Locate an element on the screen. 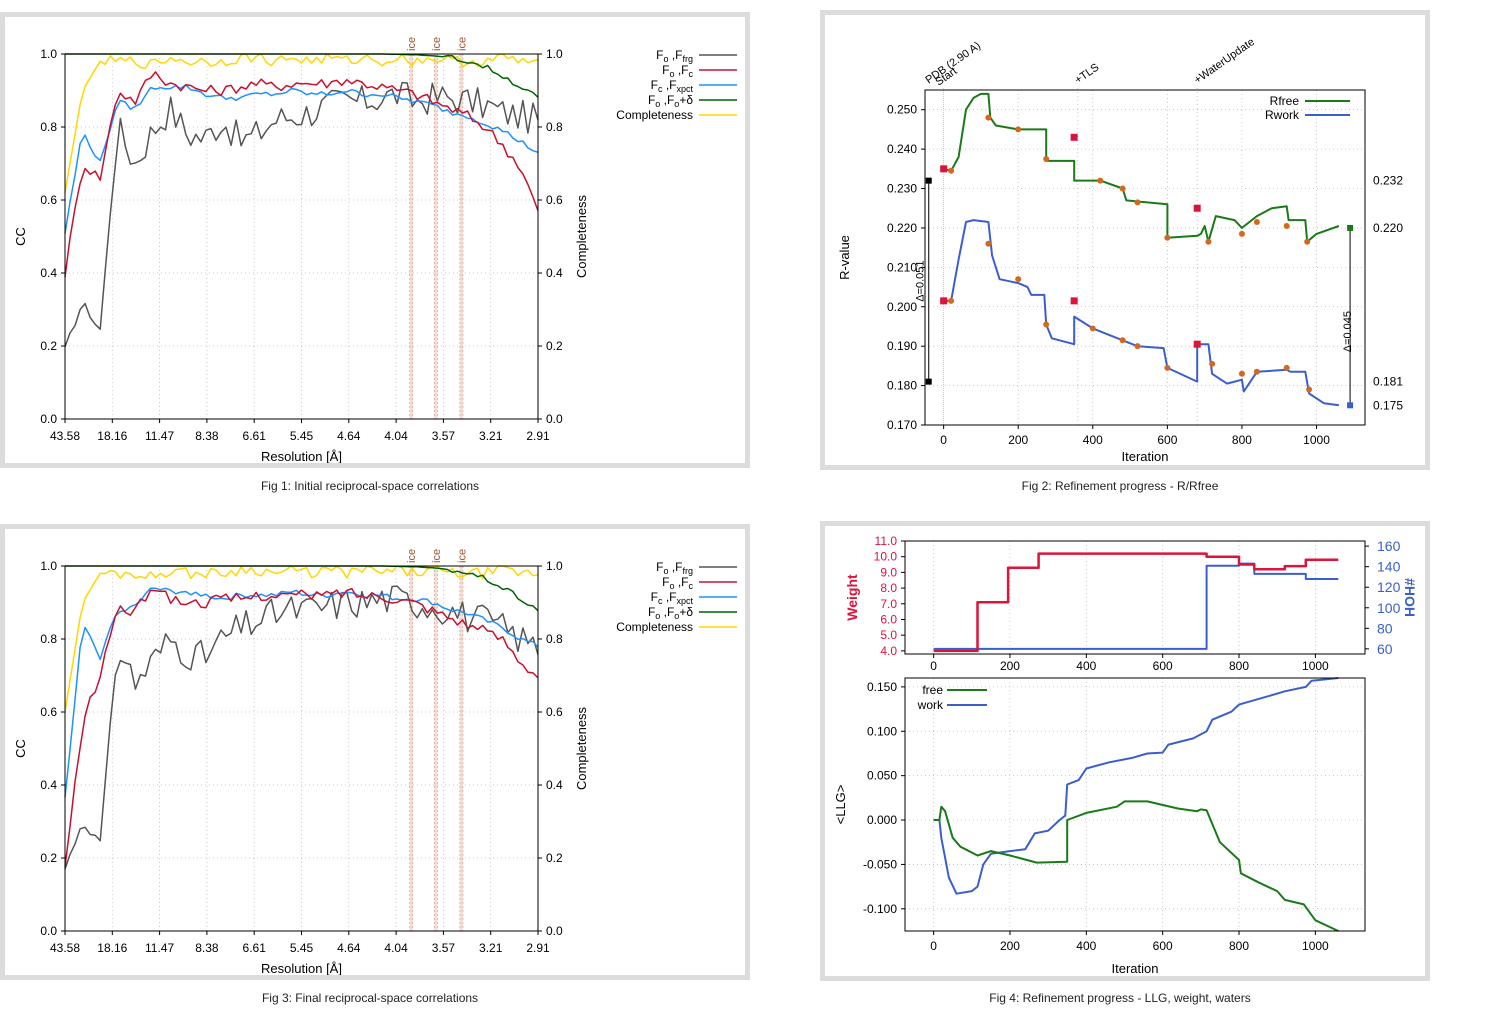 This screenshot has height=1024, width=1500. y2-tick-label: 1.0 is located at coordinates (554, 566).